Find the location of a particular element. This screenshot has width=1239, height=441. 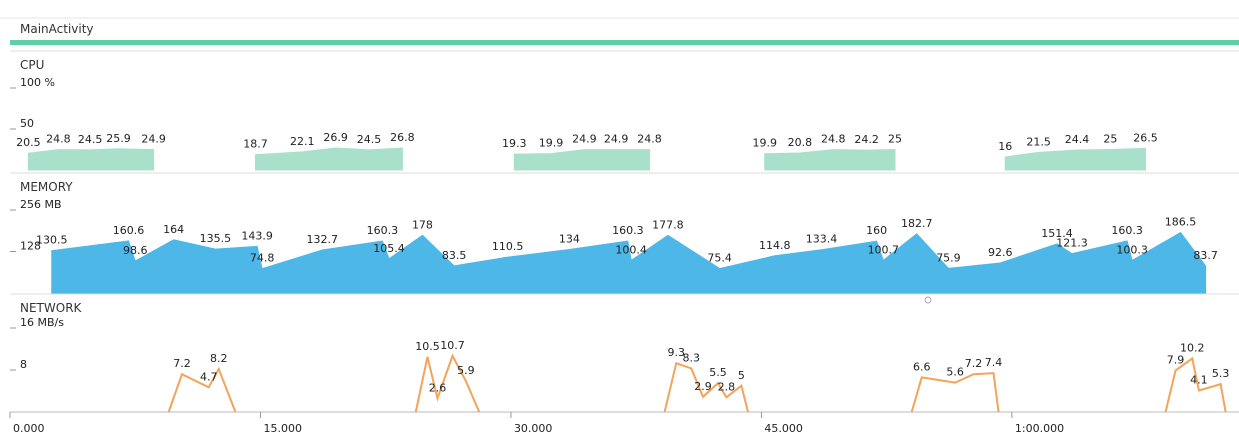

data-label: 21.5 is located at coordinates (1038, 141).